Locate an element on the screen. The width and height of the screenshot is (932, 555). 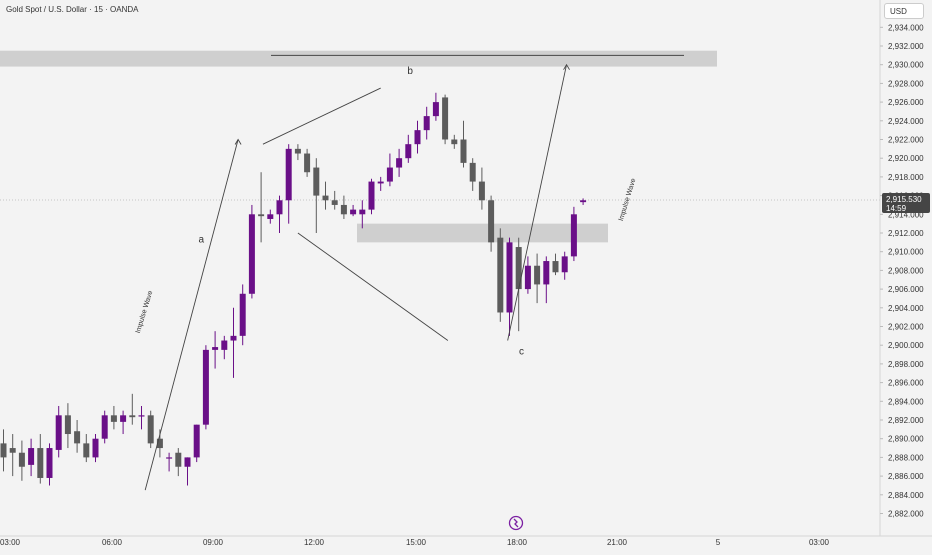
annotation-label: a is located at coordinates (202, 239).